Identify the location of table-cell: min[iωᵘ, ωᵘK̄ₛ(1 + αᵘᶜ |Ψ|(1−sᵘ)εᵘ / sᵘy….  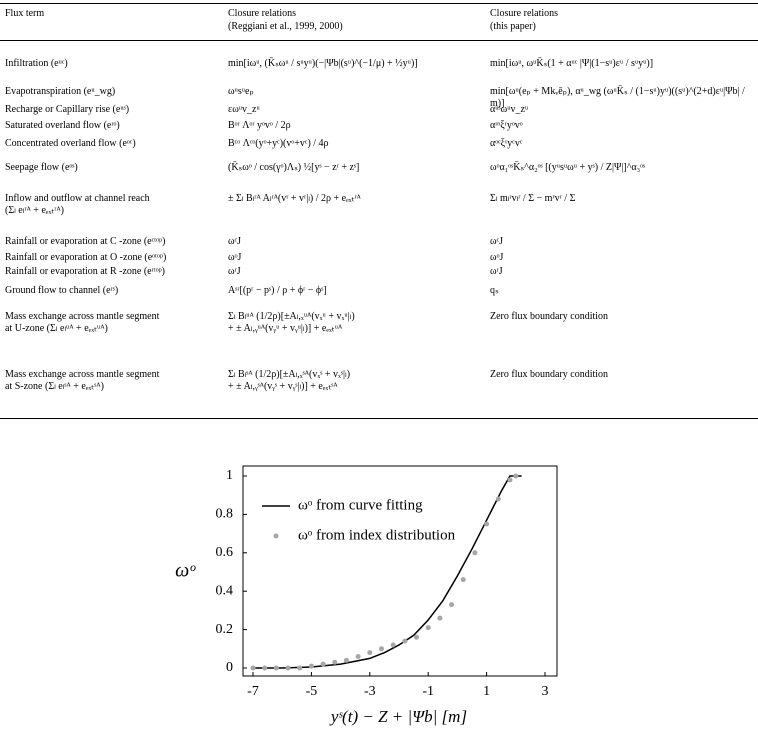
(572, 63).